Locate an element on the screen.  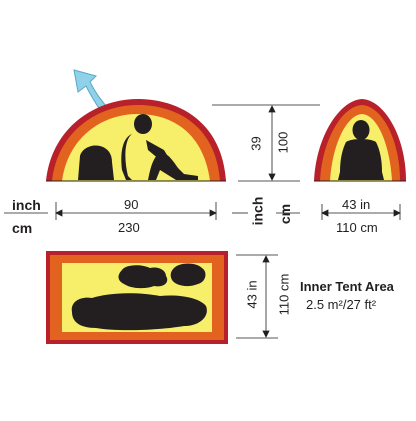
vent-arrow-icon is located at coordinates (92, 93).